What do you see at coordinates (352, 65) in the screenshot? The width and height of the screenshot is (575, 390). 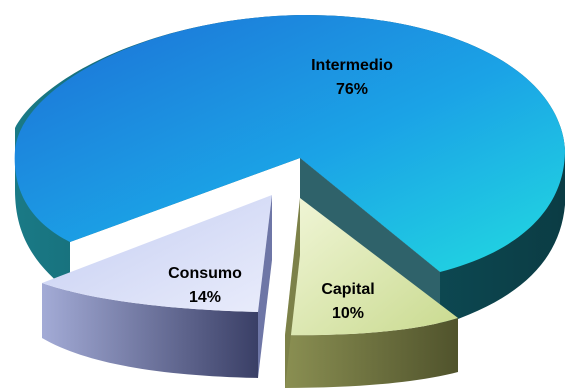 I see `label-intermedio-name: Intermedio` at bounding box center [352, 65].